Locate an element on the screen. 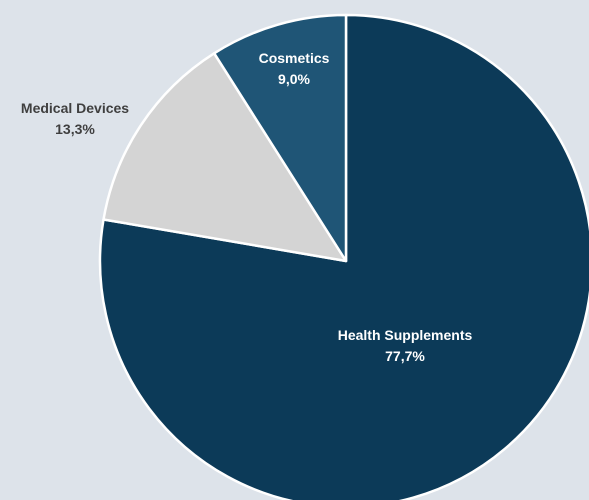 The height and width of the screenshot is (500, 589). data-label-health-supplements: Health Supplements 77,7% is located at coordinates (405, 345).